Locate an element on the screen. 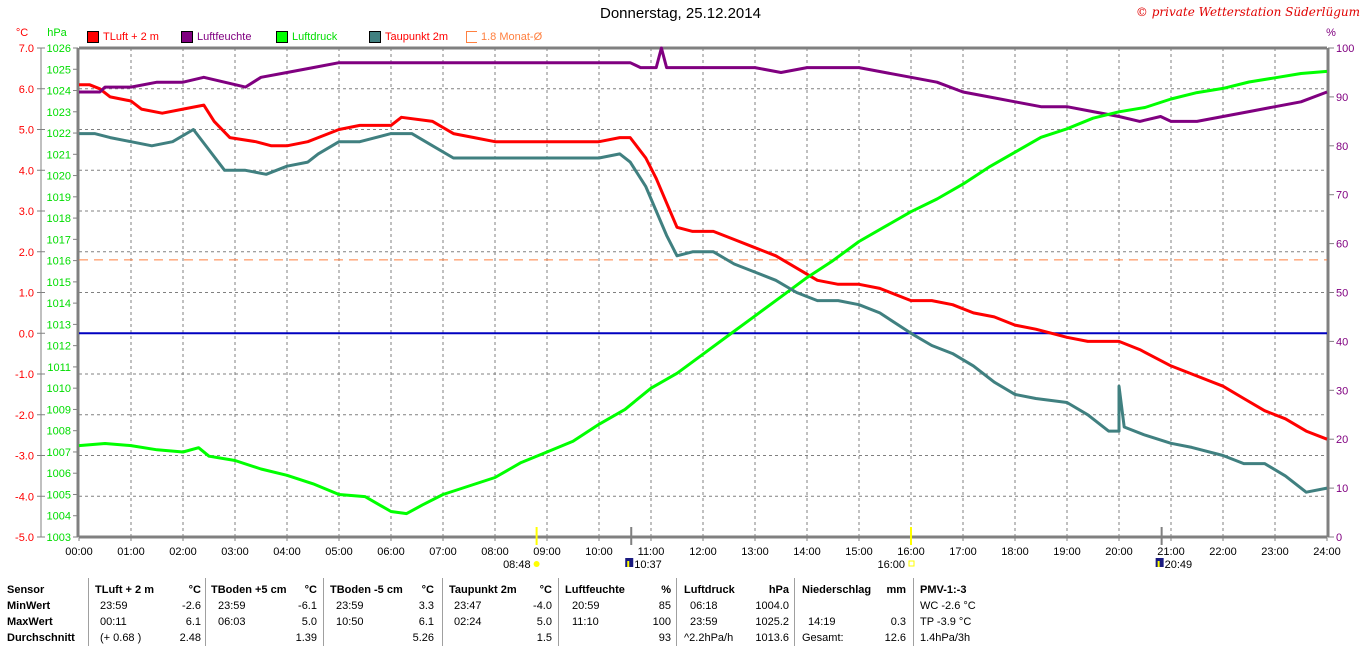  pressure-tick-label: 1003 is located at coordinates (59, 538).